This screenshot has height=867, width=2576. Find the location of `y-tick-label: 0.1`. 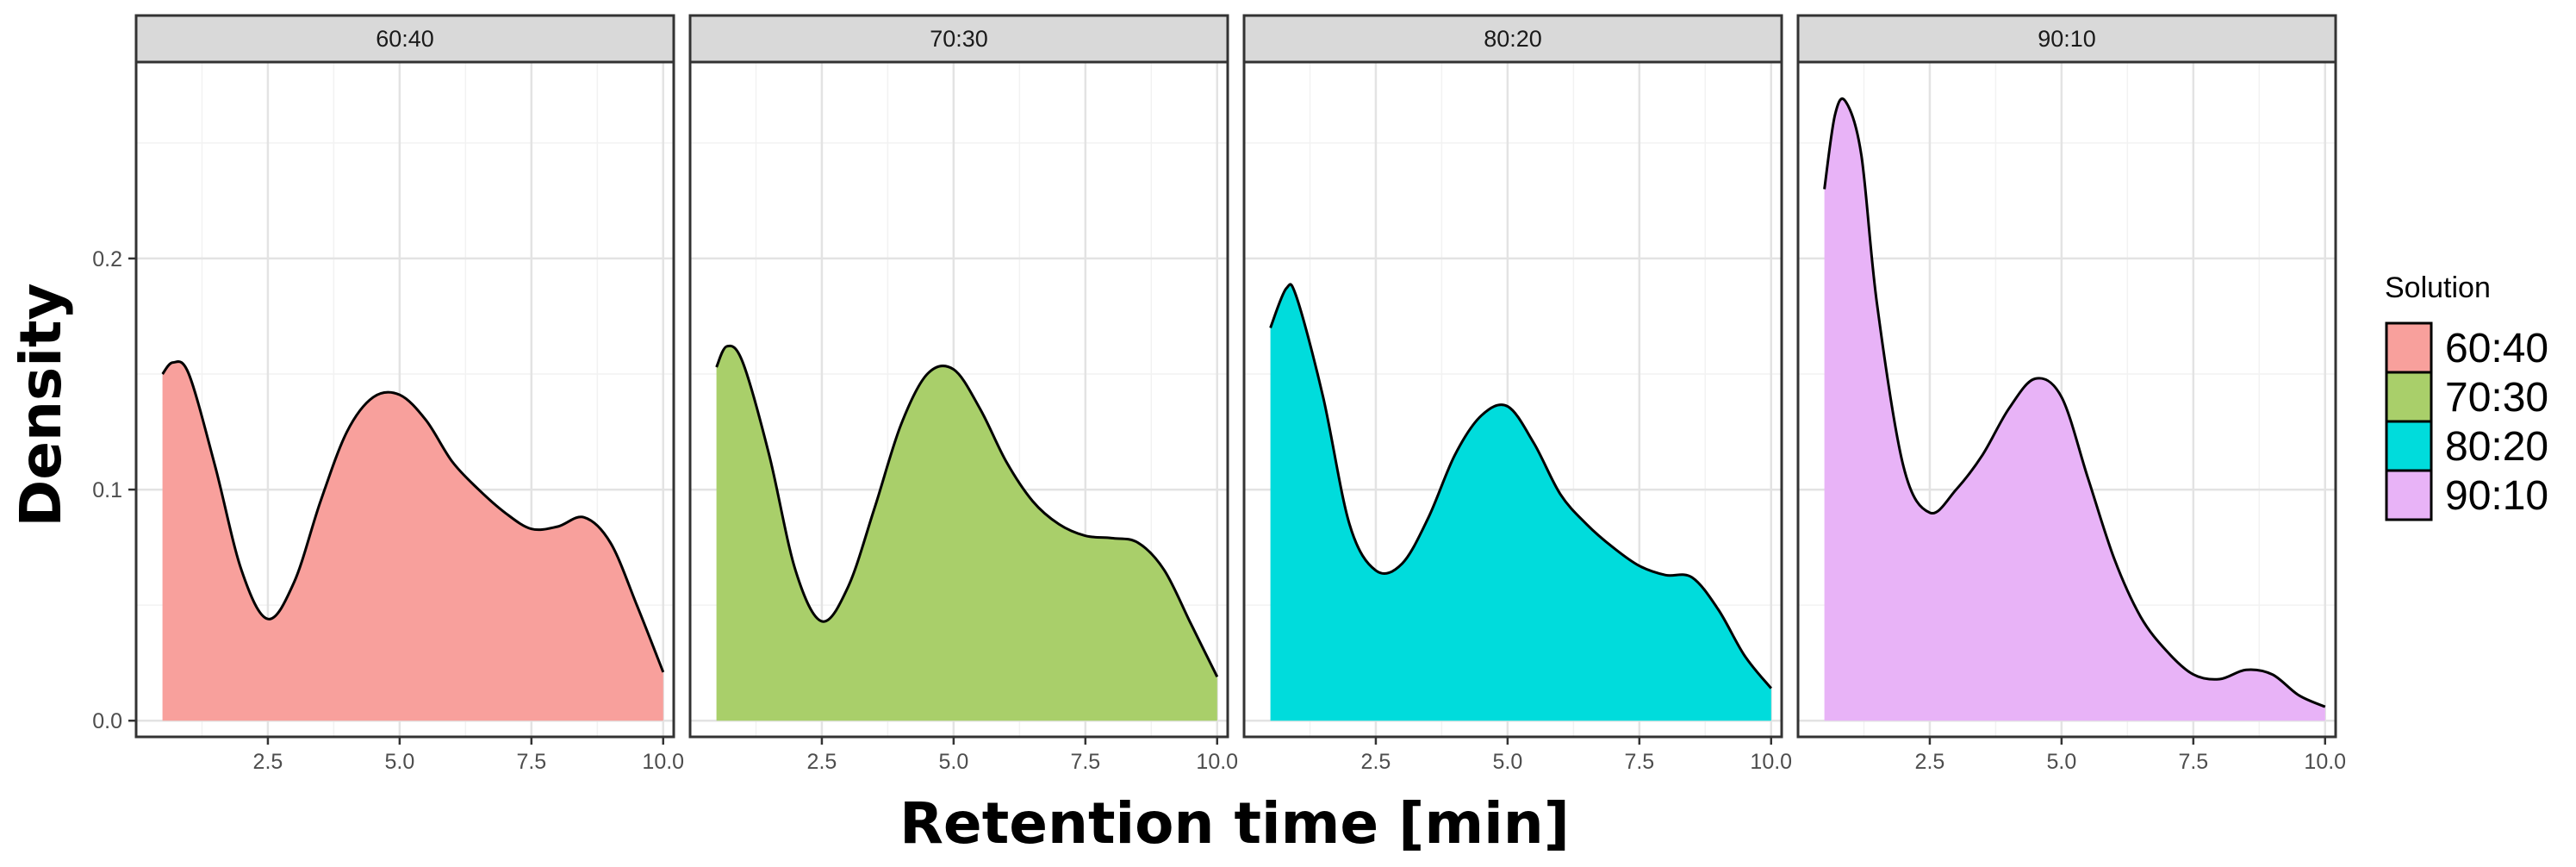

y-tick-label: 0.1 is located at coordinates (107, 490).